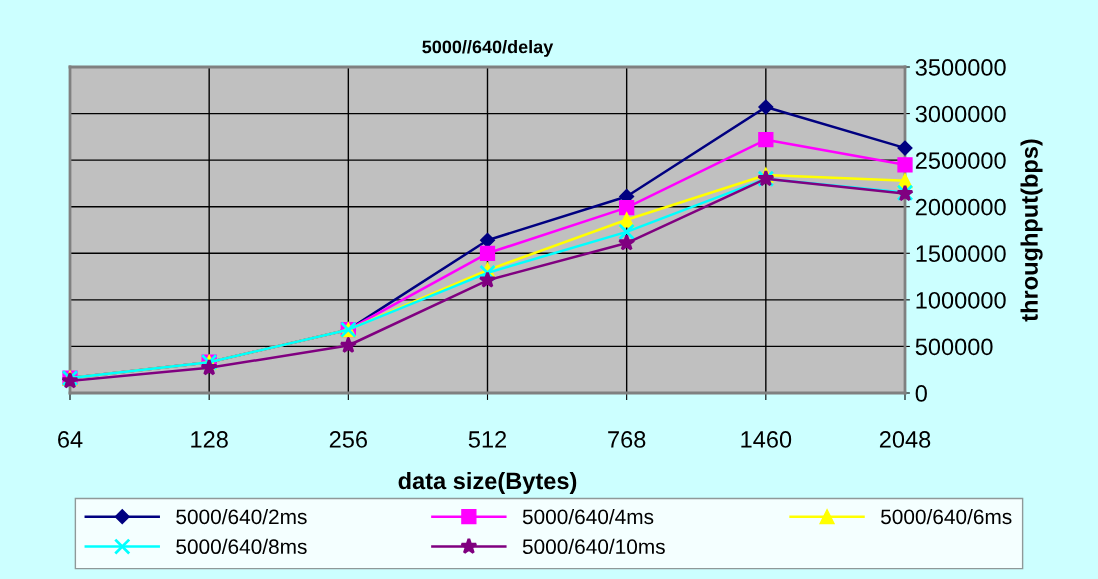  Describe the element at coordinates (905, 439) in the screenshot. I see `x-tick-label: 2048` at that location.